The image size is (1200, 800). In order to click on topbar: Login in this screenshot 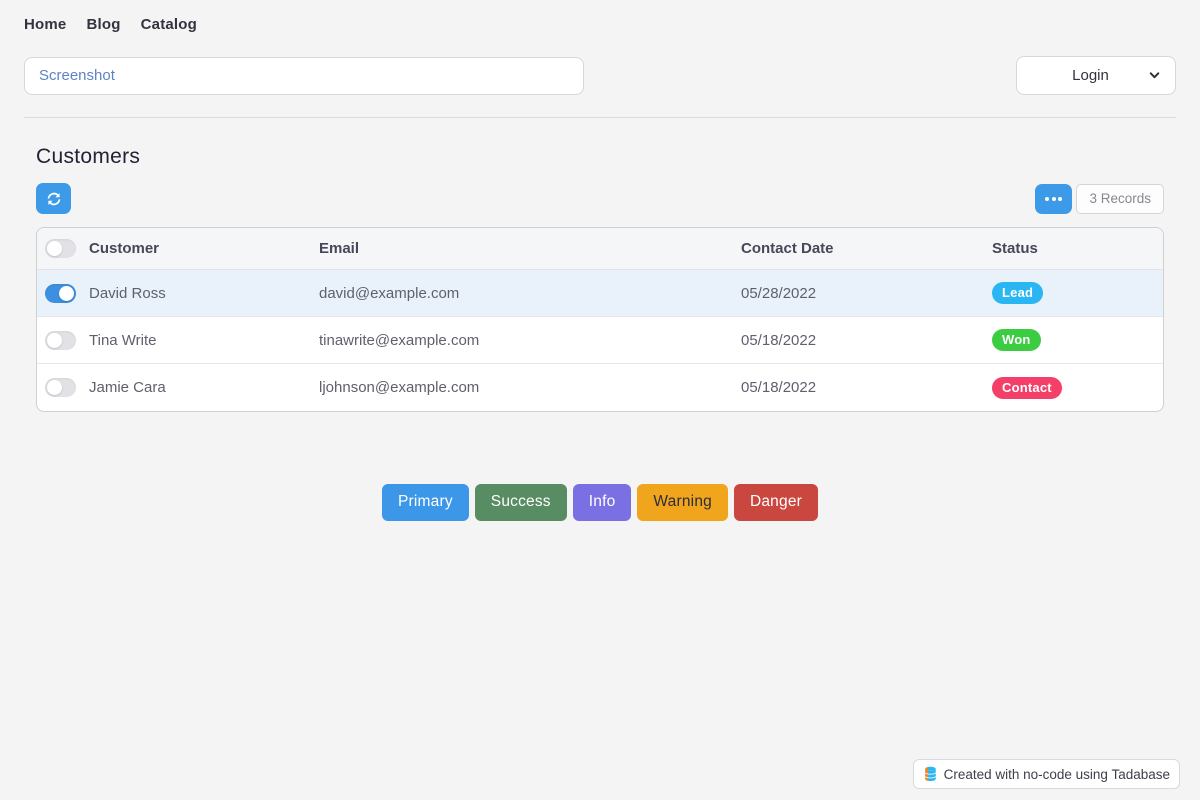, I will do `click(600, 75)`.